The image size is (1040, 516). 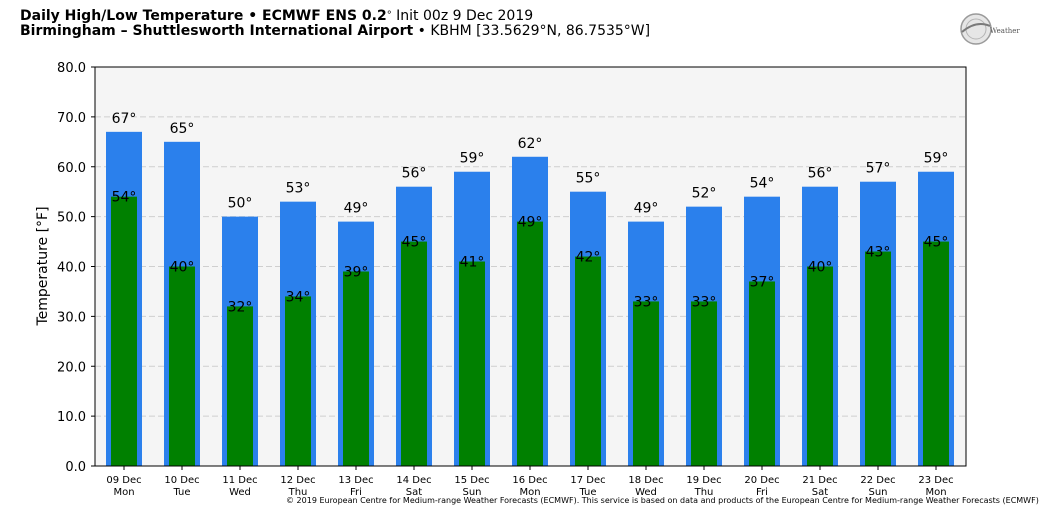 I want to click on high-temp-label: 57°, so click(x=878, y=169).